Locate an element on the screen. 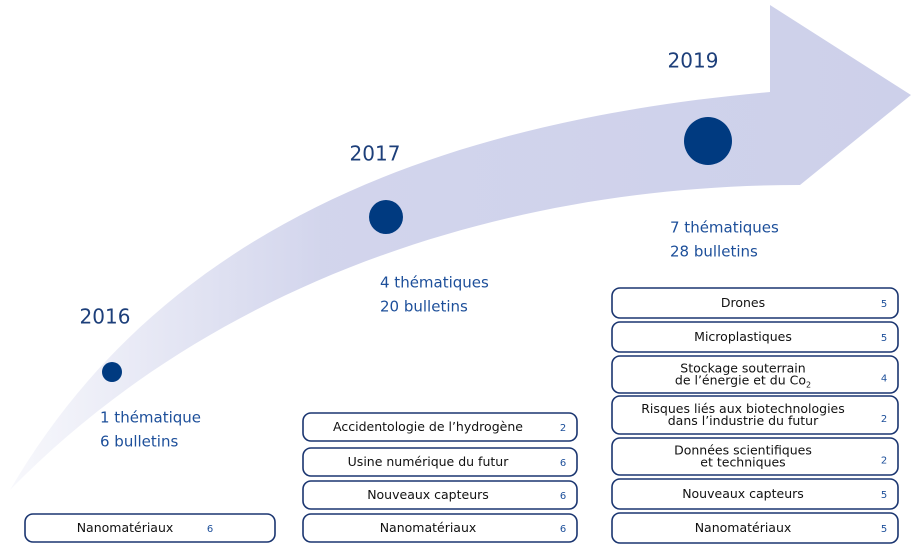 The height and width of the screenshot is (544, 911). milestone-summary: 1 thématique is located at coordinates (150, 418).